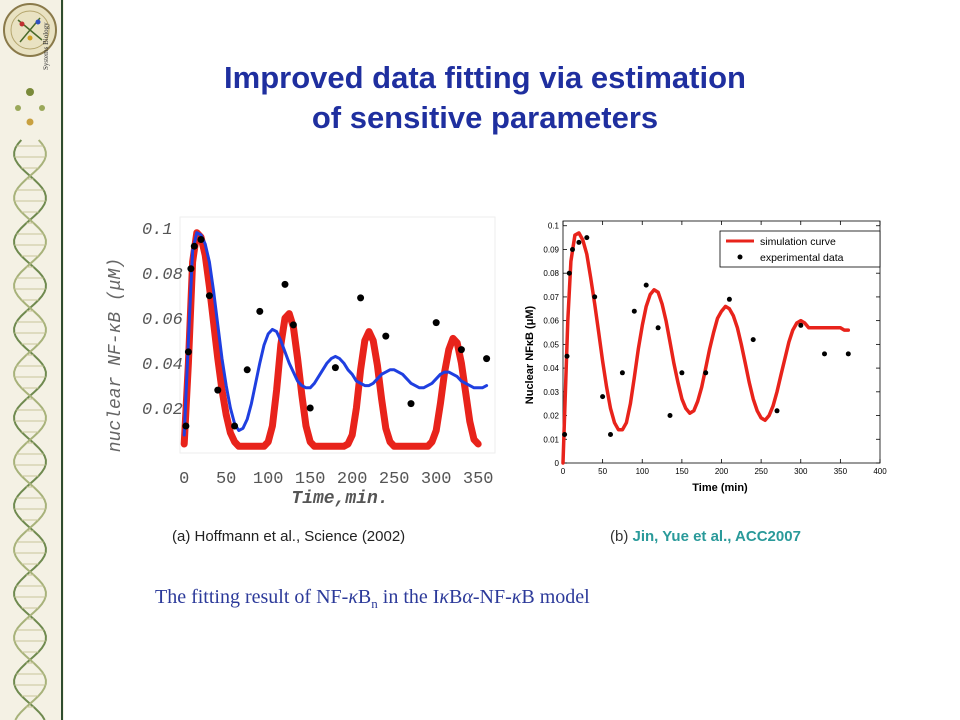  I want to click on caption-b: (b) Jin, Yue et al., ACC2007, so click(705, 536).